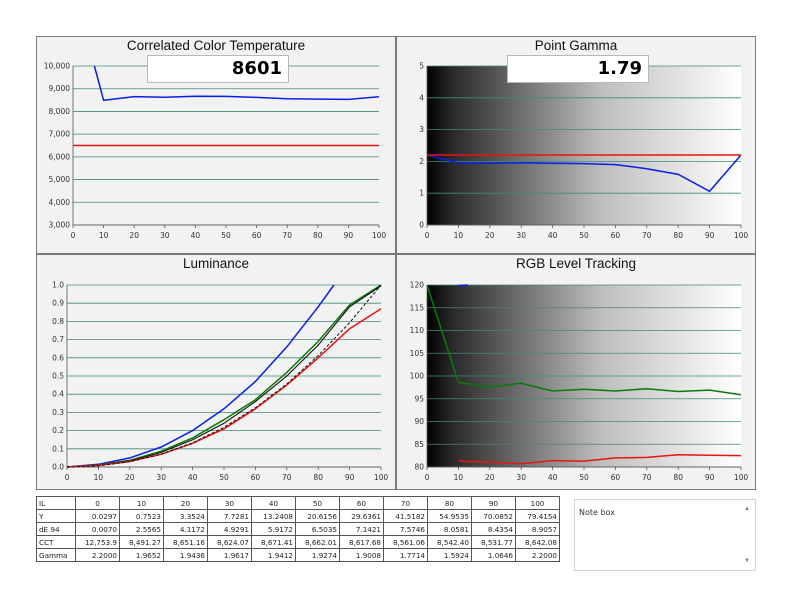  I want to click on y-tick-label: 0.9, so click(58, 303).